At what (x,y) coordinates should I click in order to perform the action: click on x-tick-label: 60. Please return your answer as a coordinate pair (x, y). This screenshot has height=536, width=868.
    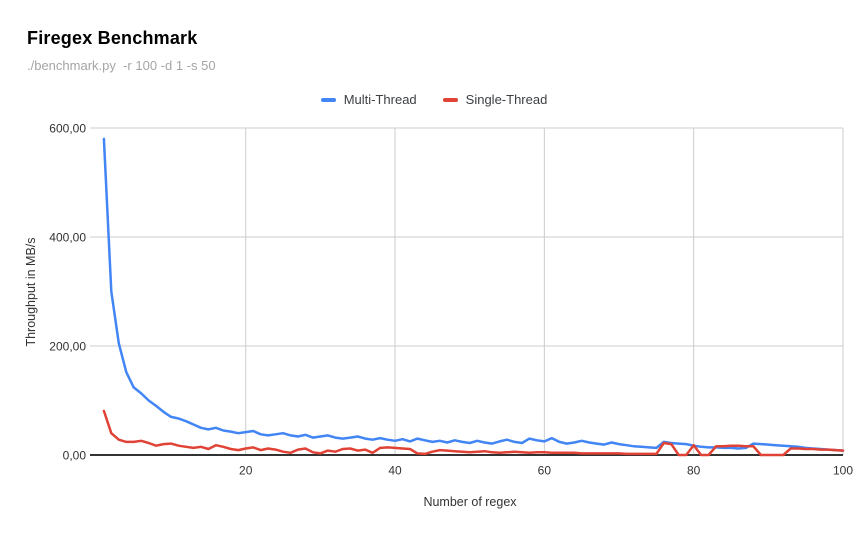
    Looking at the image, I should click on (545, 471).